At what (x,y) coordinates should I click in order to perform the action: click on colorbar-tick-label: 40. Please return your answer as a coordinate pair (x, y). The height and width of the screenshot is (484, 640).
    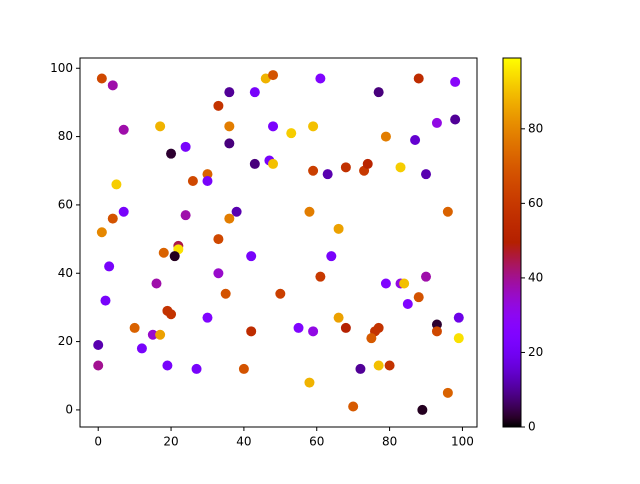
    Looking at the image, I should click on (535, 277).